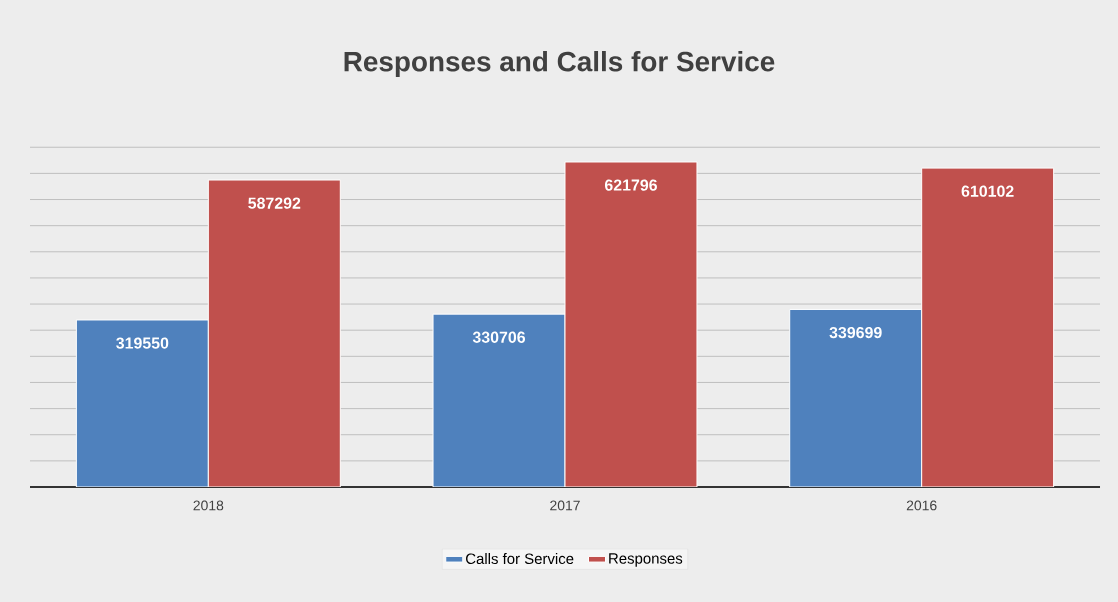  I want to click on x-tick-label: 2016, so click(921, 505).